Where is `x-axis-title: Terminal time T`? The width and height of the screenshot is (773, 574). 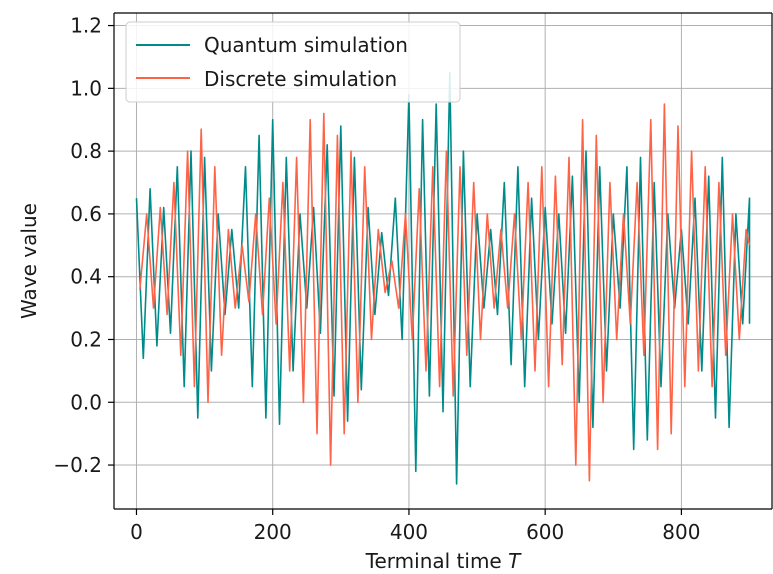 x-axis-title: Terminal time T is located at coordinates (443, 561).